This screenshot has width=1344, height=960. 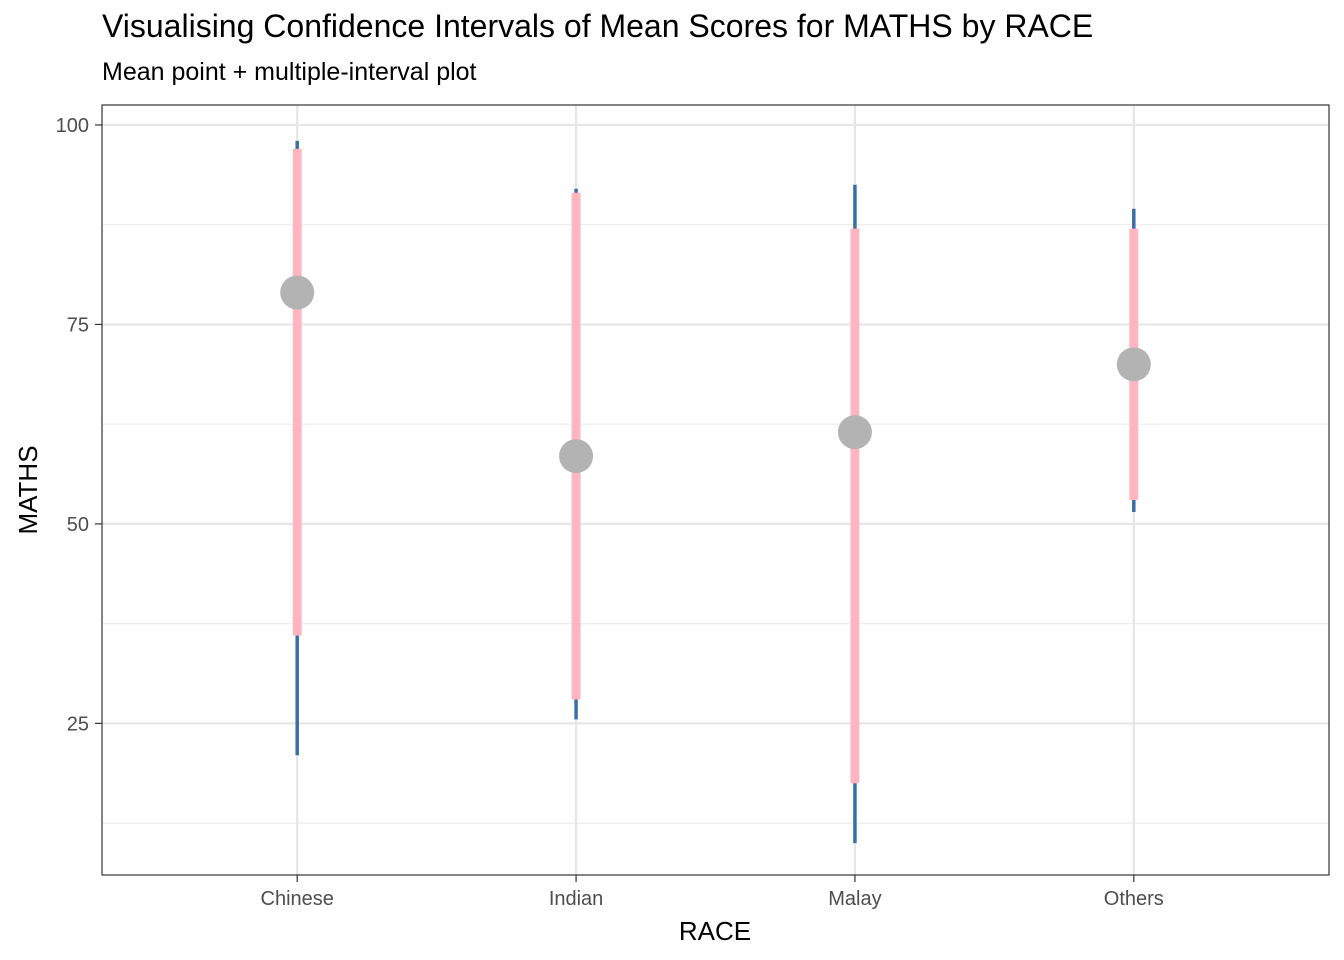 What do you see at coordinates (854, 432) in the screenshot?
I see `mean-point-malay` at bounding box center [854, 432].